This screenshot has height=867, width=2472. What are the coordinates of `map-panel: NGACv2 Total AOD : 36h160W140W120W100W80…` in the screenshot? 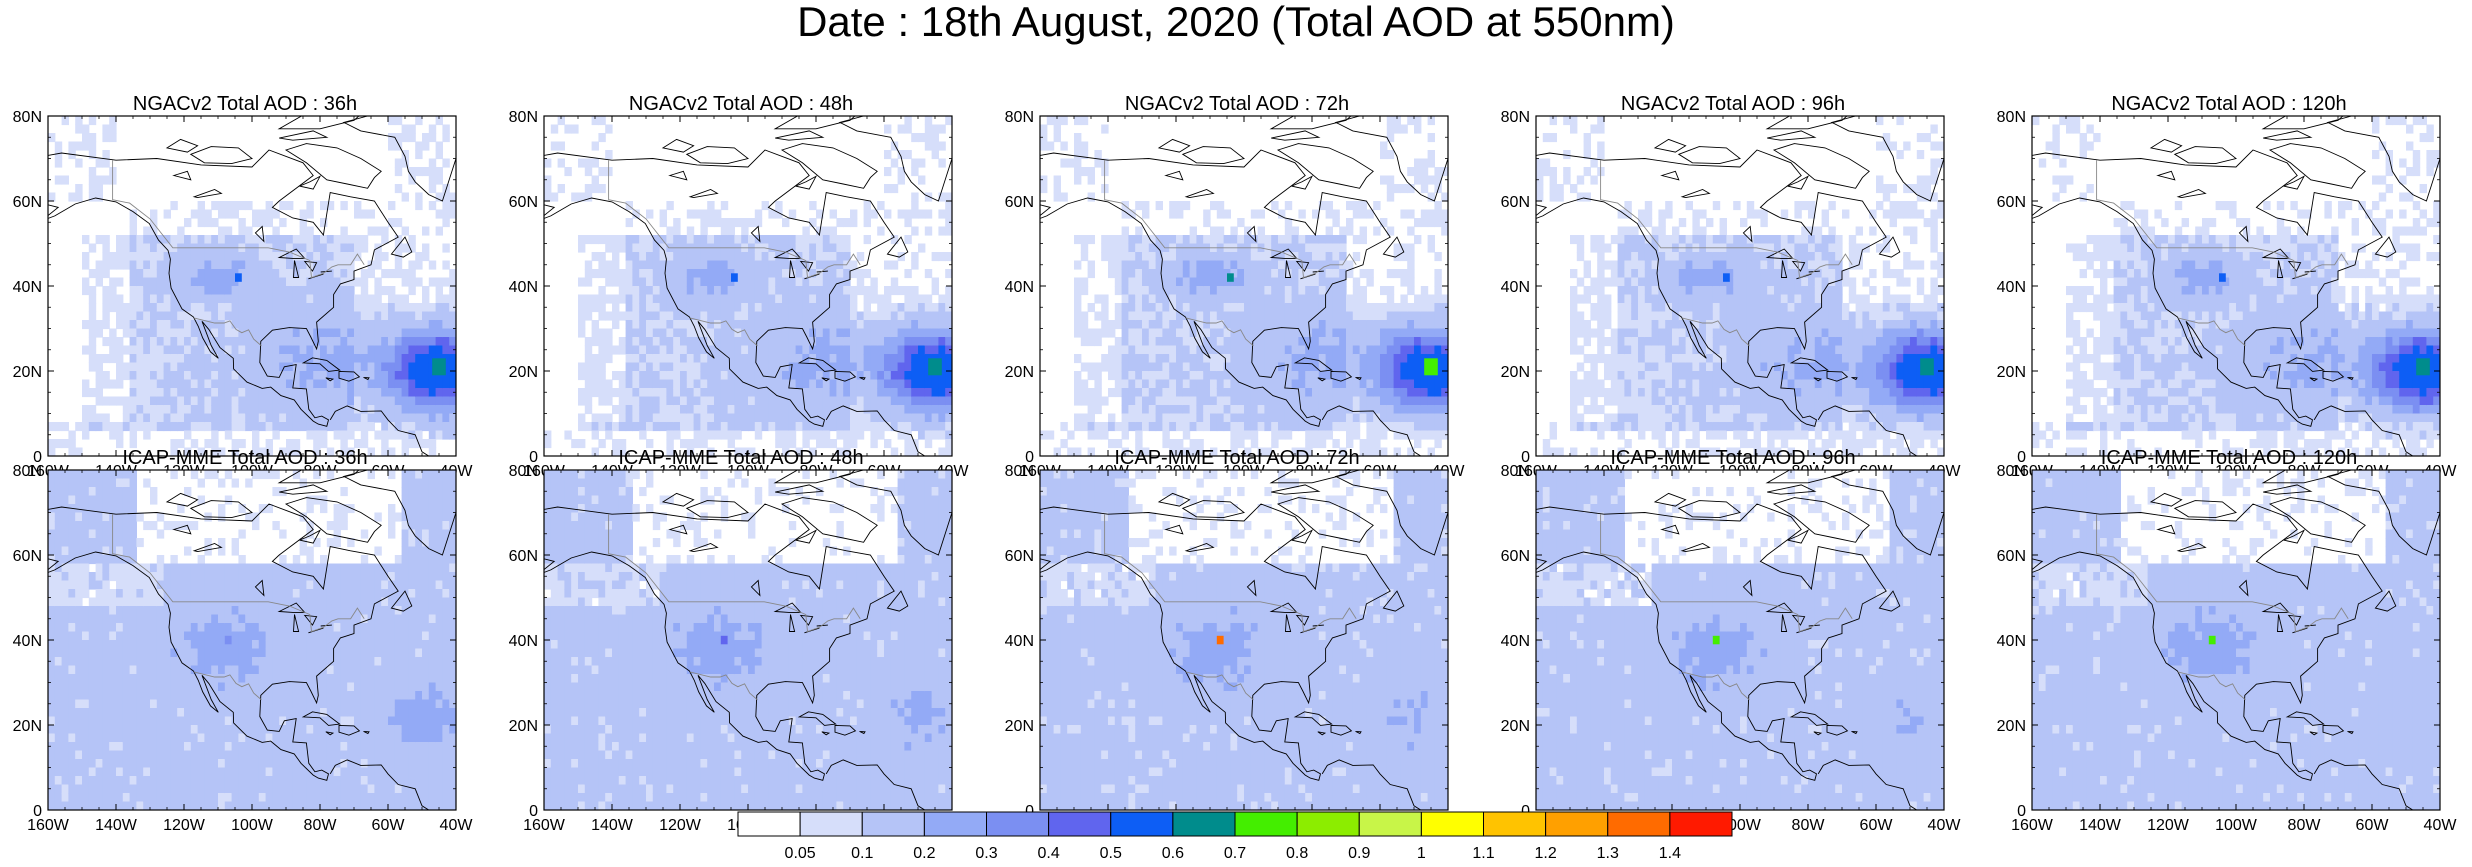 It's located at (230, 280).